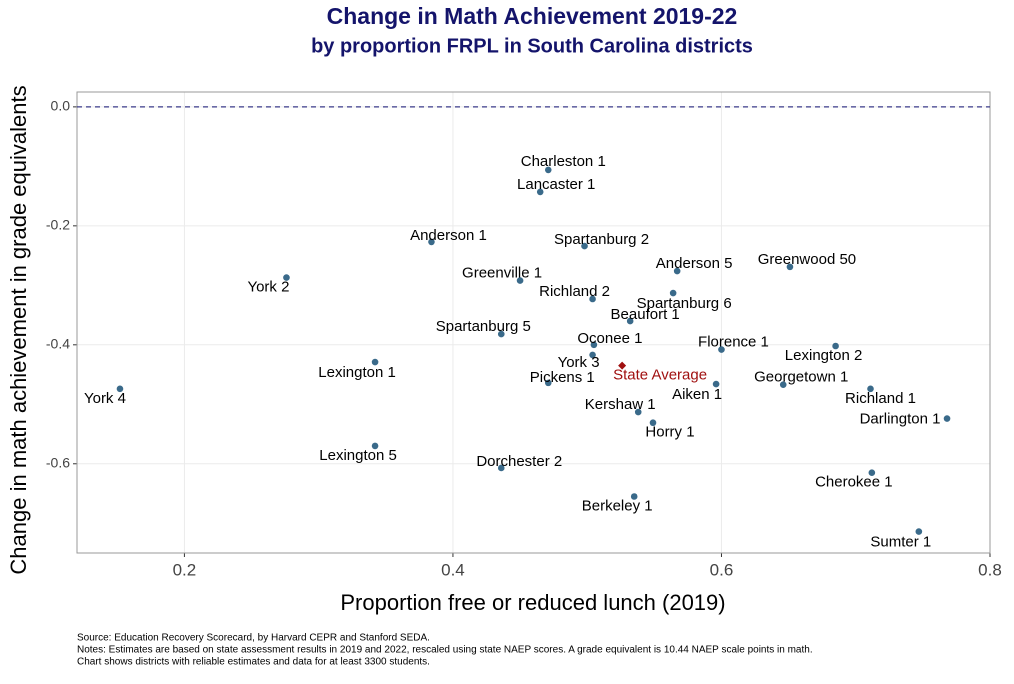 Image resolution: width=1014 pixels, height=684 pixels. What do you see at coordinates (733, 342) in the screenshot?
I see `point-label: Florence 1` at bounding box center [733, 342].